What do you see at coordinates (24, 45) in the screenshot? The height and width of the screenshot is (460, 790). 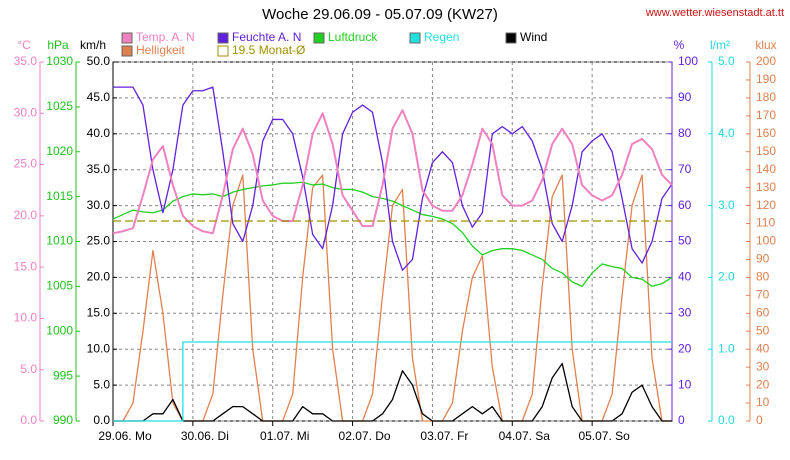 I see `axis-unit: °C` at bounding box center [24, 45].